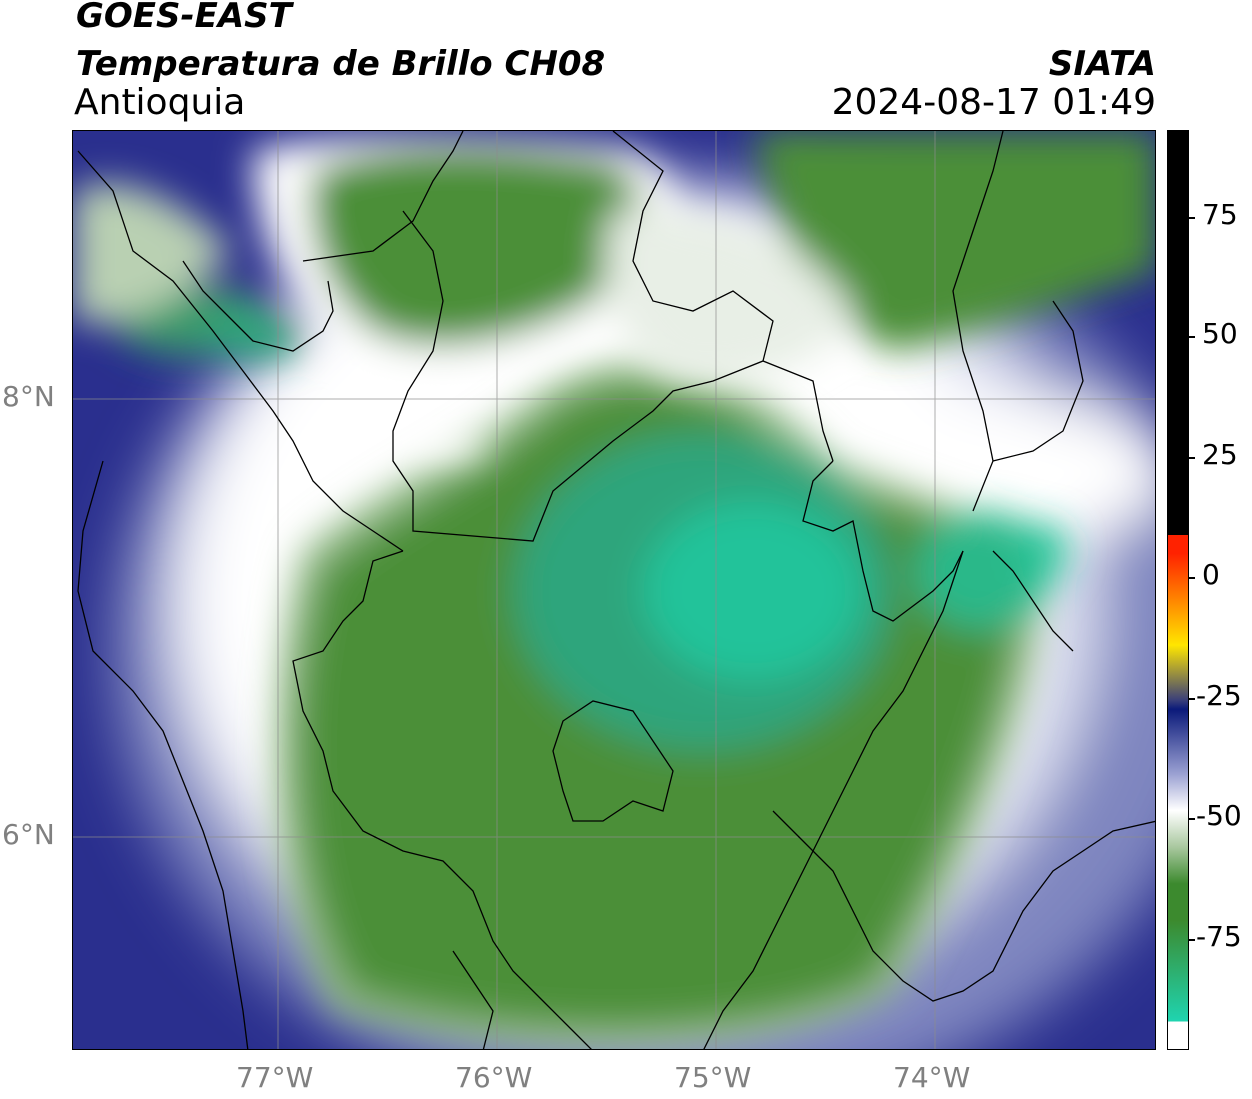  Describe the element at coordinates (993, 102) in the screenshot. I see `datetime-label: 2024-08-17 01:49` at that location.